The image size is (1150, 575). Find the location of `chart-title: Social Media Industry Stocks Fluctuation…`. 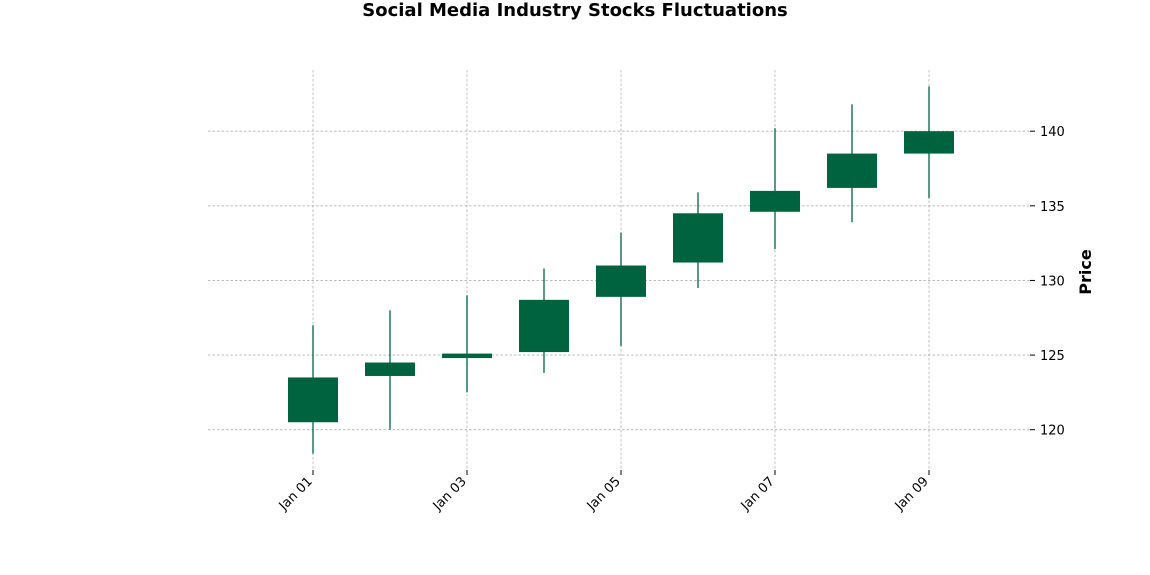

chart-title: Social Media Industry Stocks Fluctuation… is located at coordinates (575, 10).